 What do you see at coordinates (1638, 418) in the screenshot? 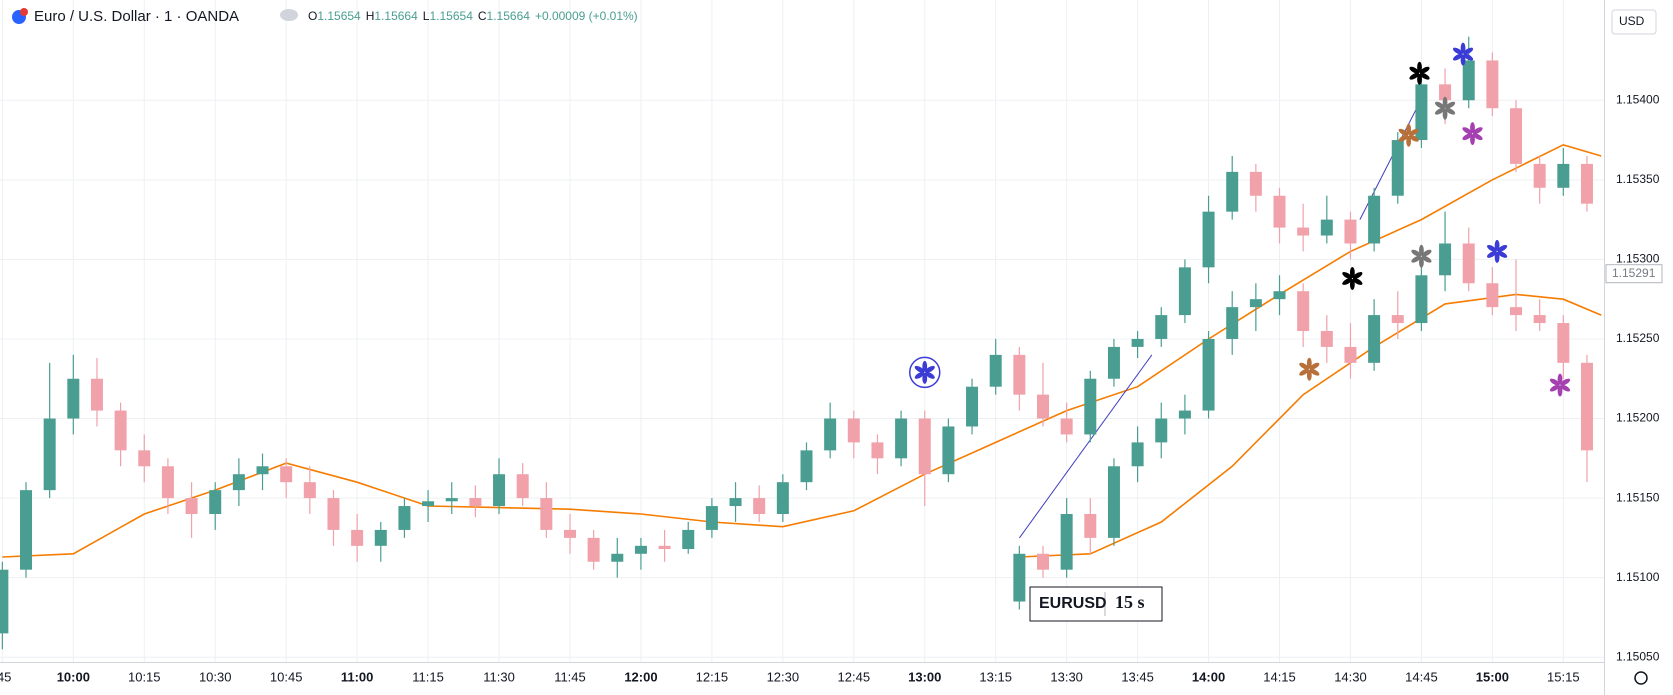
I see `y-tick-label: 1.15200` at bounding box center [1638, 418].